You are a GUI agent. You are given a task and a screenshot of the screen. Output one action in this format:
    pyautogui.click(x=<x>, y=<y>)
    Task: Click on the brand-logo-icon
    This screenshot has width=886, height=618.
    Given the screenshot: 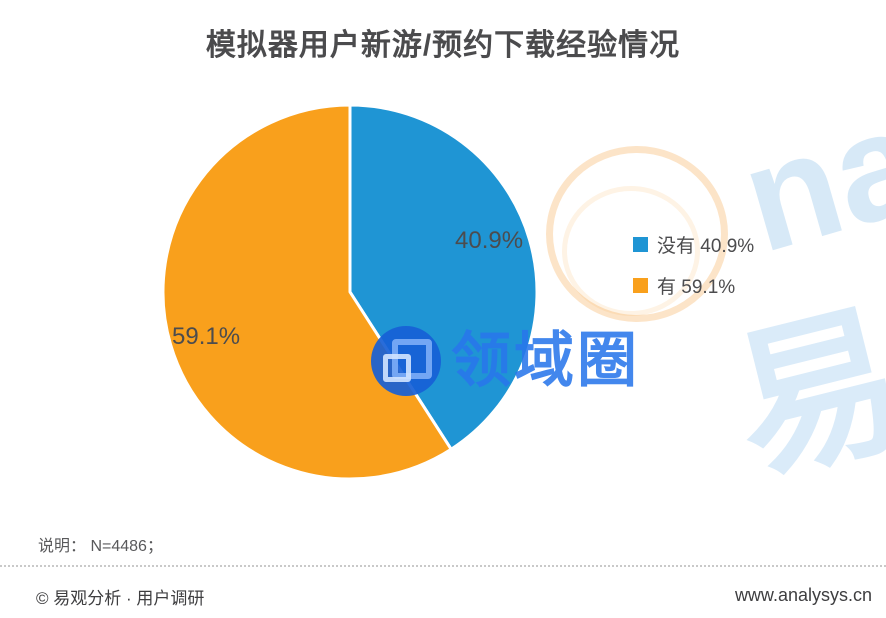 What is the action you would take?
    pyautogui.click(x=406, y=361)
    